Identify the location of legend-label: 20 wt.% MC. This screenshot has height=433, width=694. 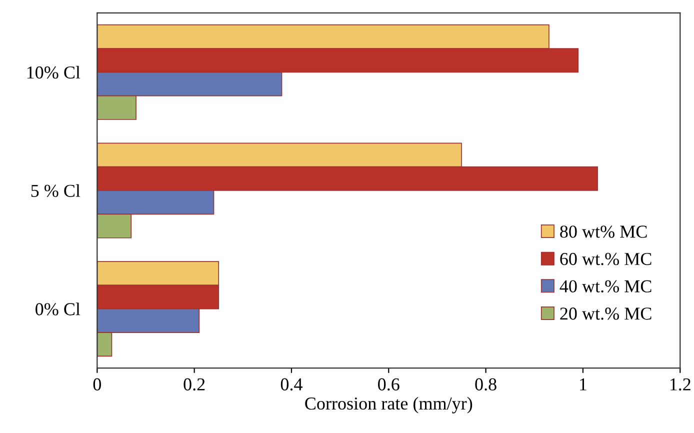
(606, 314).